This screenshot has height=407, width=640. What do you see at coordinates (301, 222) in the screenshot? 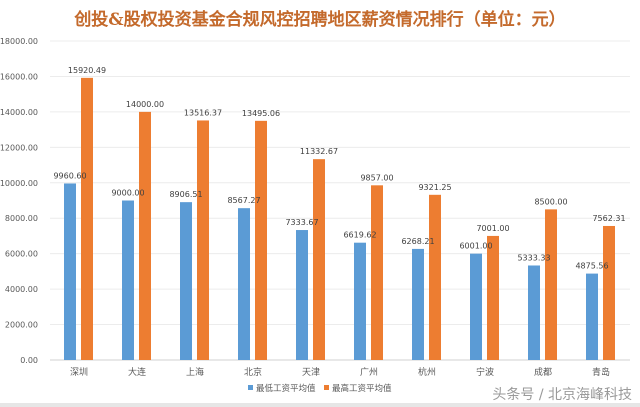
I see `data-label: 7333.67` at bounding box center [301, 222].